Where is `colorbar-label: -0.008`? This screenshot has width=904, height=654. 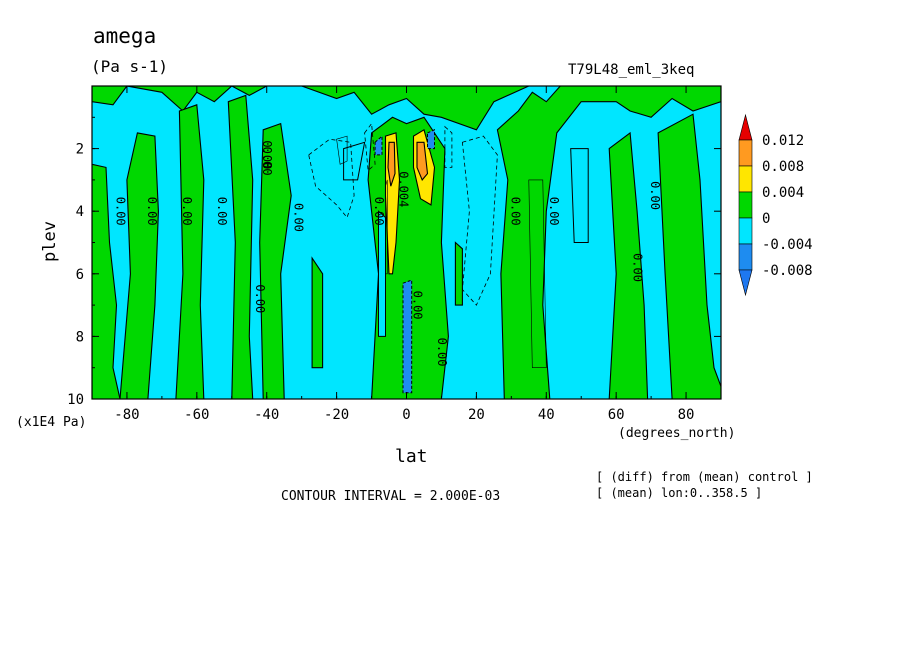
colorbar-label: -0.008 is located at coordinates (787, 271).